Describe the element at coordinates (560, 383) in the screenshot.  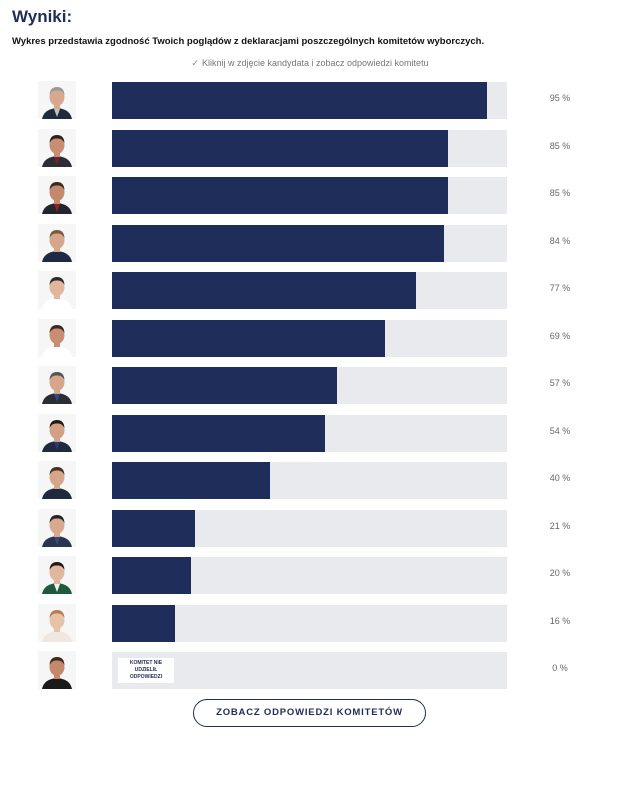
I see `percentage-label: 57 %` at that location.